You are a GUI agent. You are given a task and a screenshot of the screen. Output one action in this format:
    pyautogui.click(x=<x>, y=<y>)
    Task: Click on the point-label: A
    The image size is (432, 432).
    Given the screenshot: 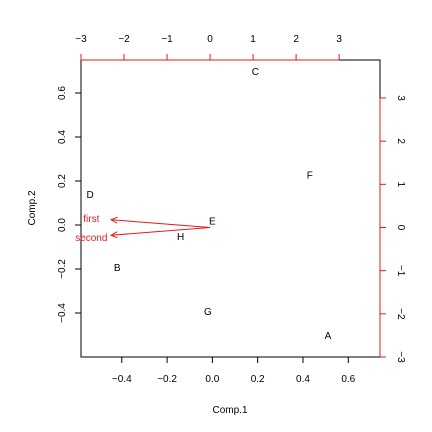 What is the action you would take?
    pyautogui.click(x=328, y=336)
    